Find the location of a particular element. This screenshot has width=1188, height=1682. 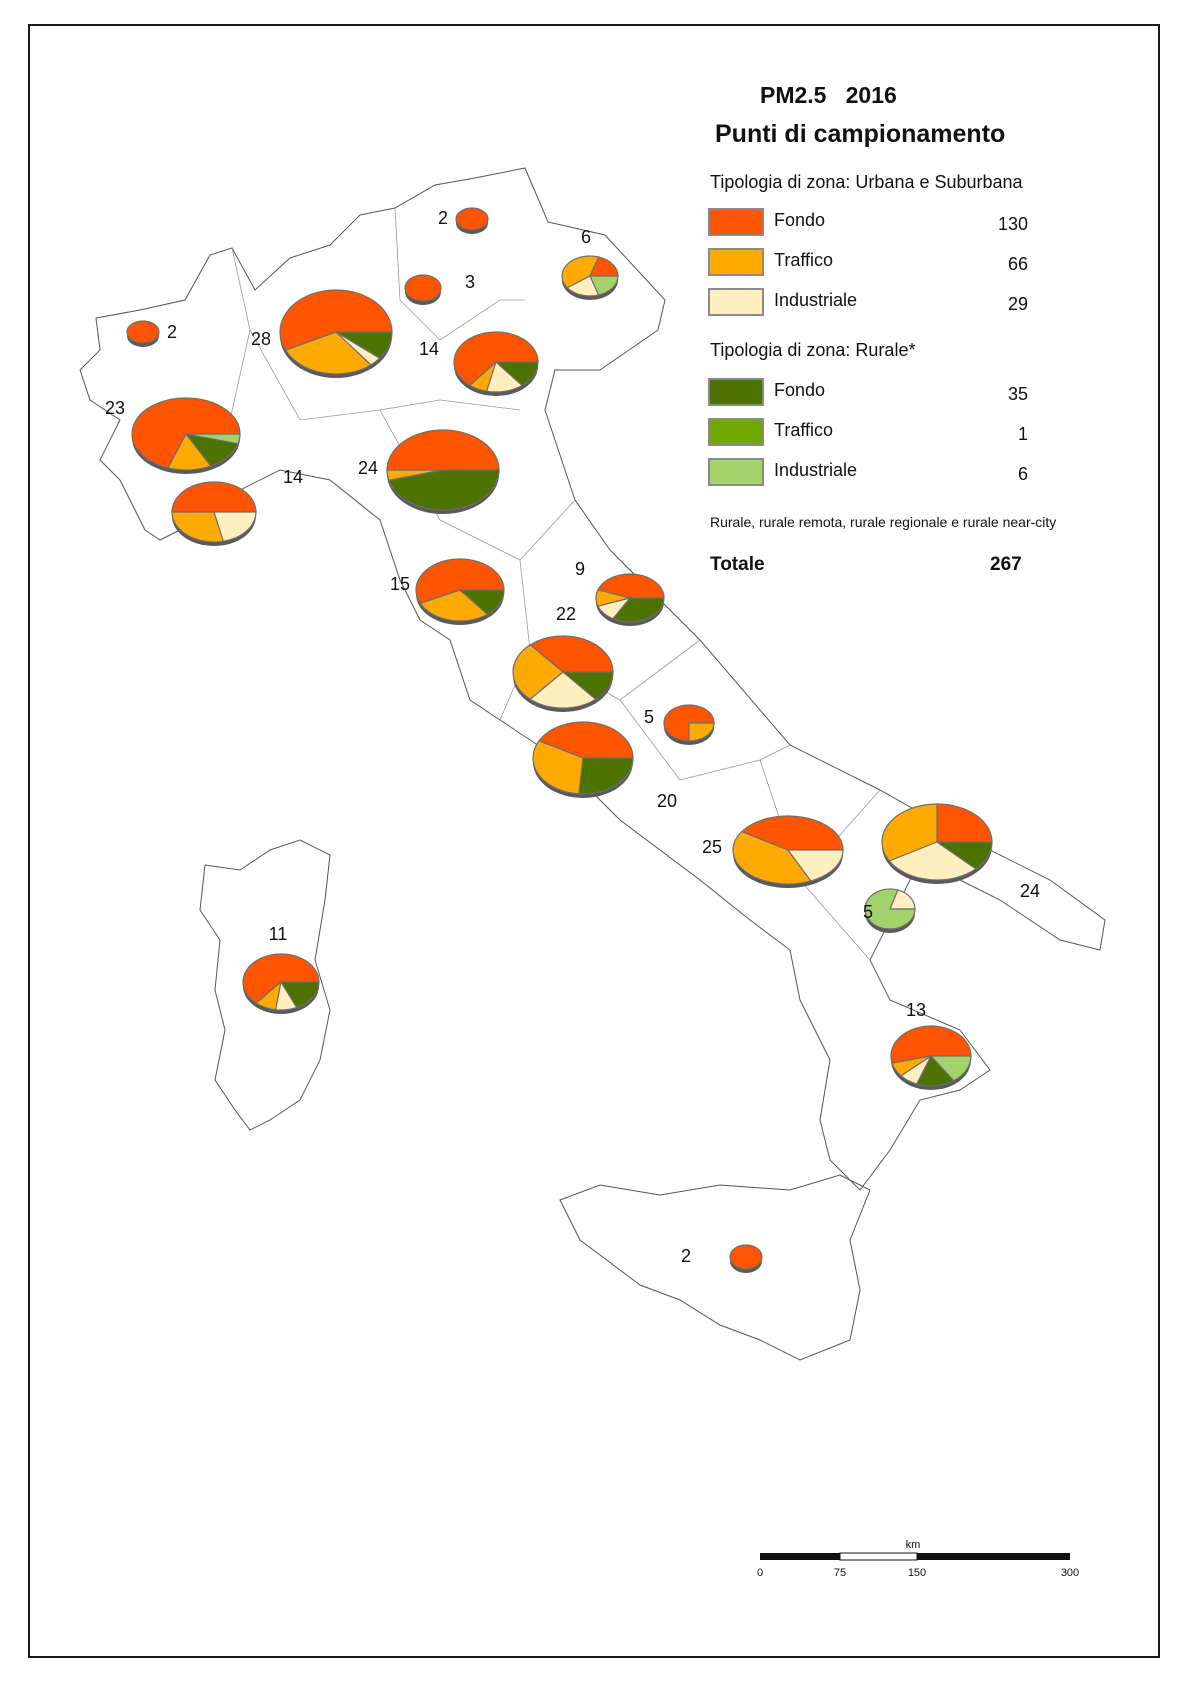

region-total-label: 24 is located at coordinates (368, 468).